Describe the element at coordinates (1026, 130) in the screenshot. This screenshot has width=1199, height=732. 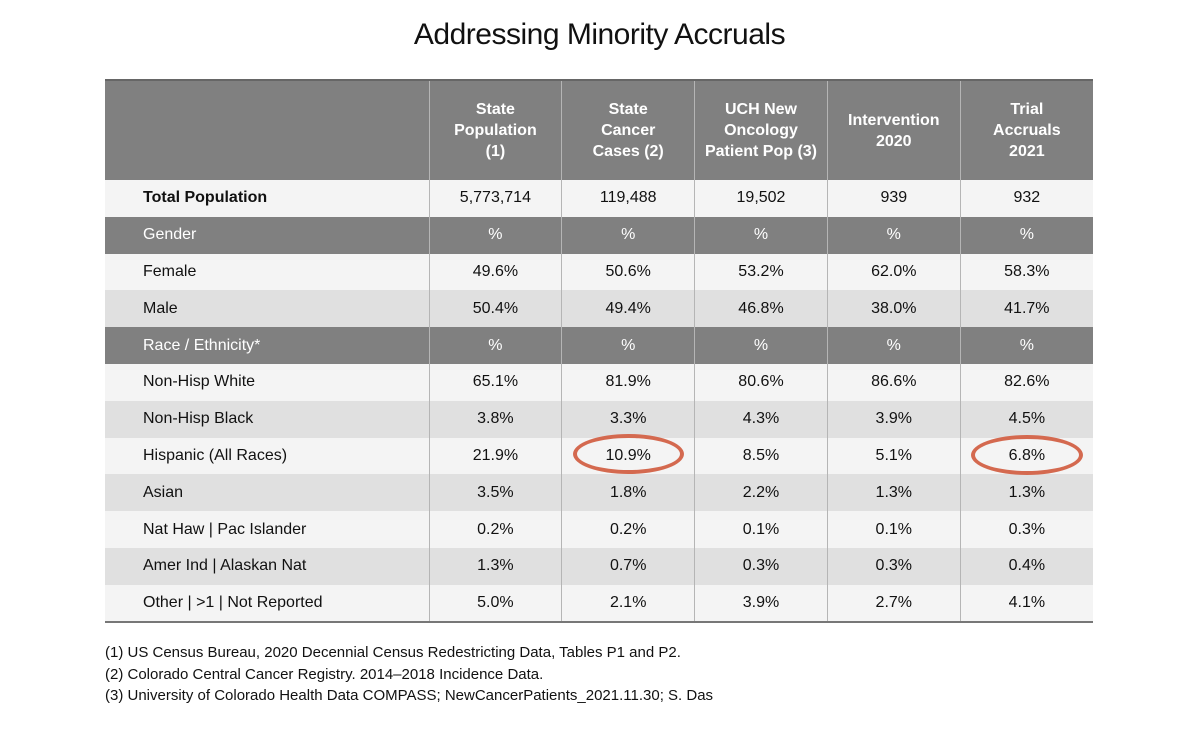
I see `column-header: Trial Accruals 2021` at that location.